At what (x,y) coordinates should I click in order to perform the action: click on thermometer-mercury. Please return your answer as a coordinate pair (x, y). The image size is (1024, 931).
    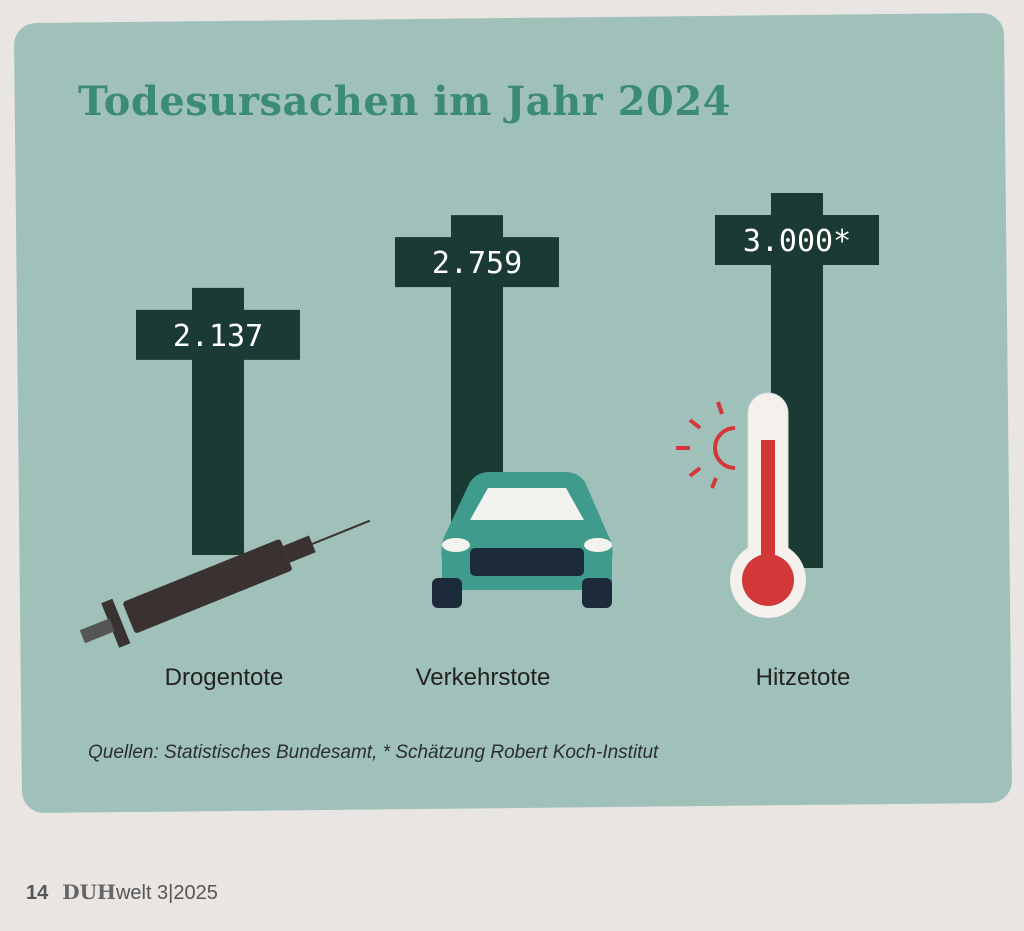
    Looking at the image, I should click on (768, 510).